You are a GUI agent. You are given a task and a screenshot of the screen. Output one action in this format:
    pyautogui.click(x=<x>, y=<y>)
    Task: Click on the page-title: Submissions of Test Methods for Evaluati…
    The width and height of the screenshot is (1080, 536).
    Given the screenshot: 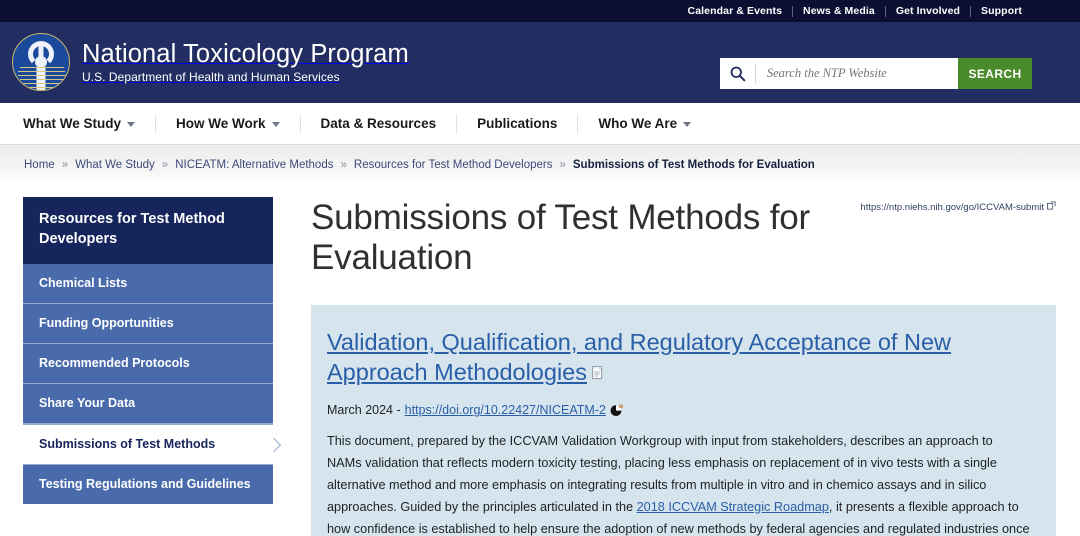 What is the action you would take?
    pyautogui.click(x=560, y=237)
    